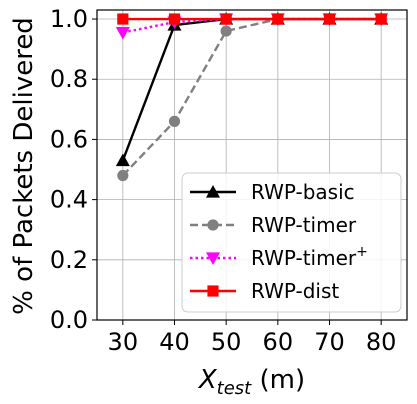 The width and height of the screenshot is (417, 404). I want to click on legend-entry-rwp-timer-plus: RWP-timer+, so click(279, 257).